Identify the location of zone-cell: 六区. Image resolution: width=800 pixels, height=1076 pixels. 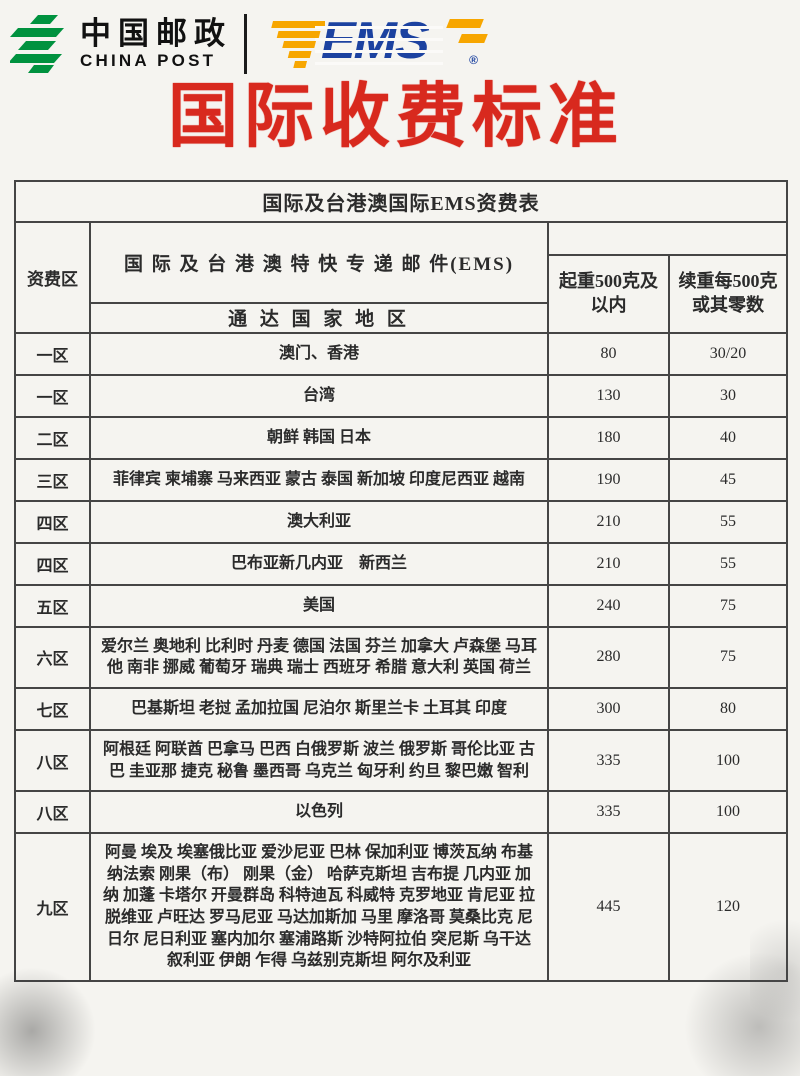
(52, 657).